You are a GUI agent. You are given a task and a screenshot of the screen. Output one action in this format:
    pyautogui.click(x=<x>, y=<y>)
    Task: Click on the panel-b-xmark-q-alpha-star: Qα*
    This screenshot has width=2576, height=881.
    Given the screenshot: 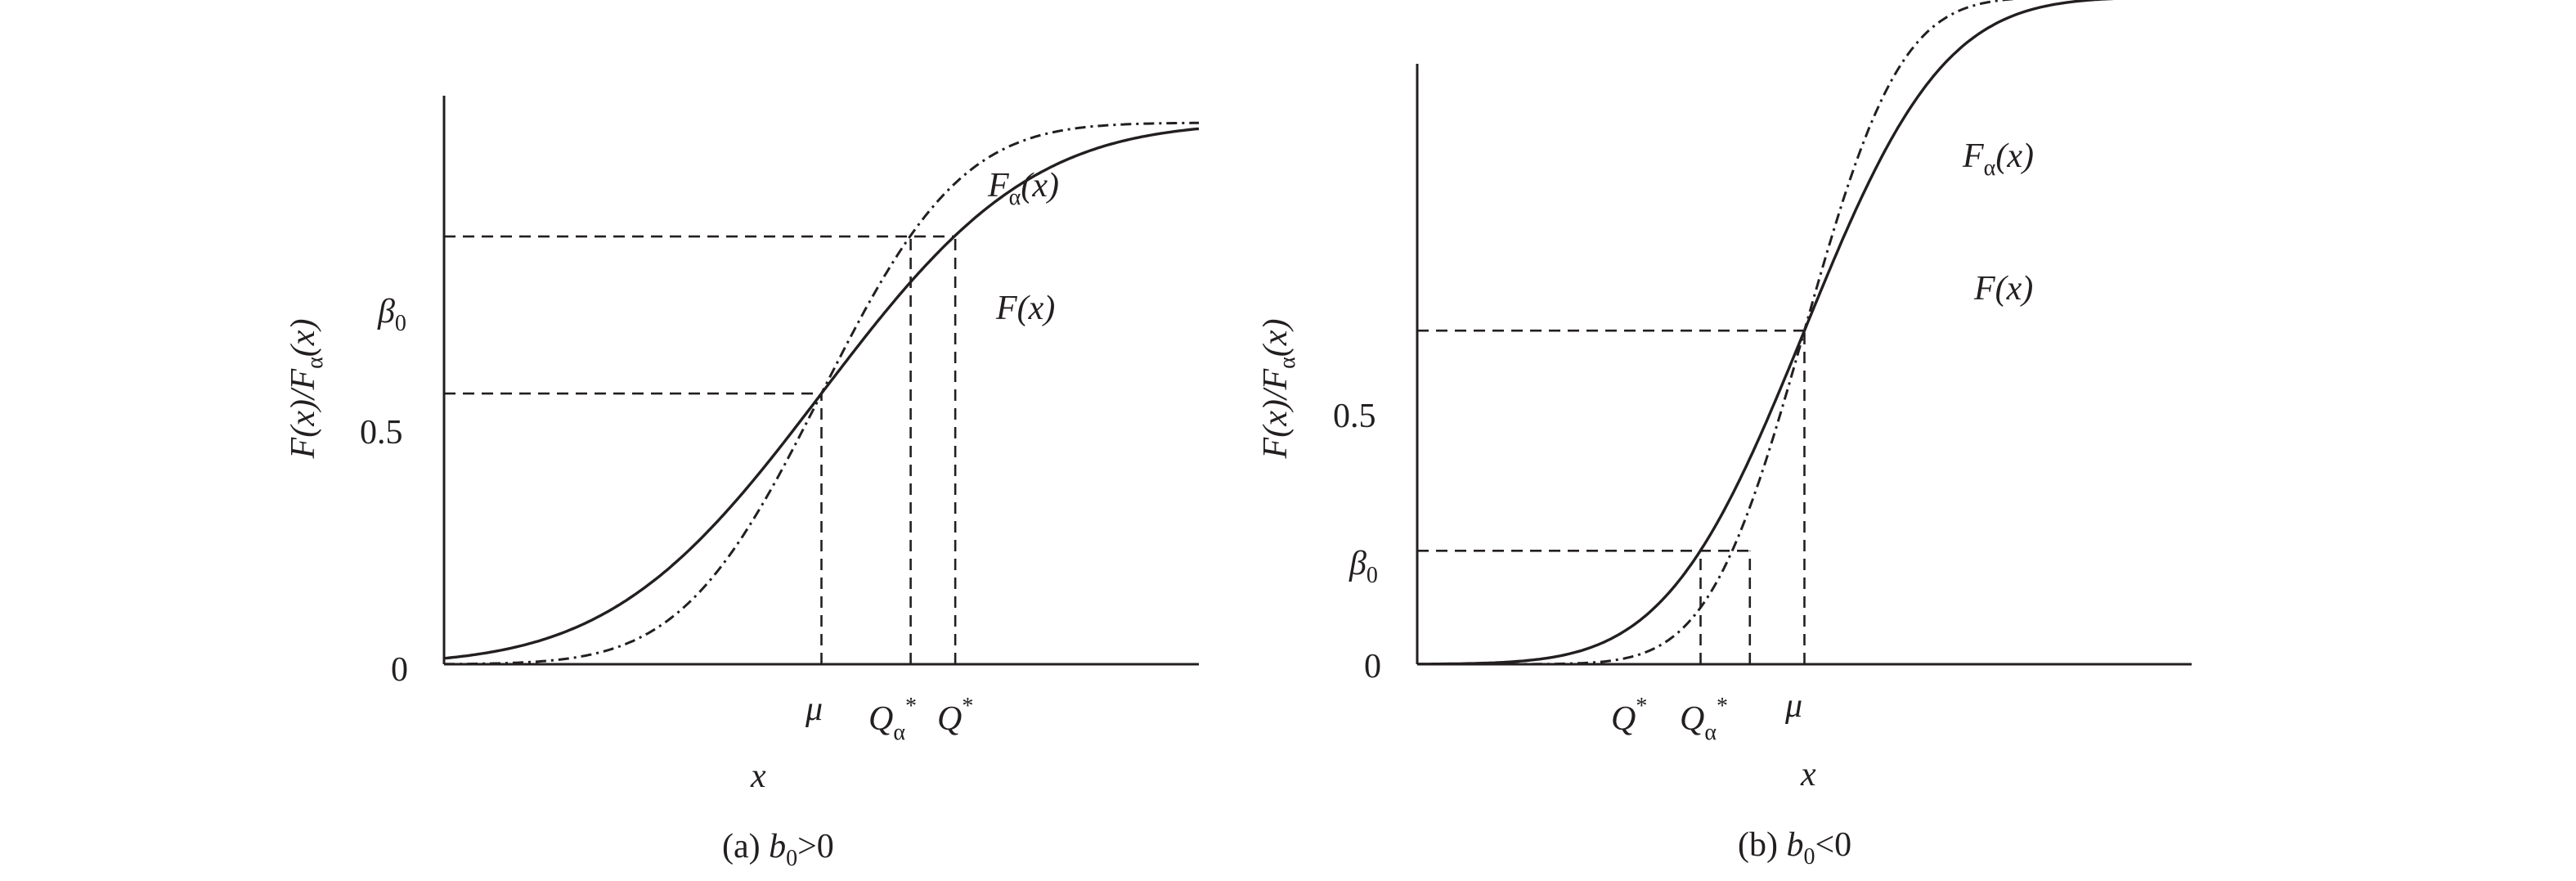 What is the action you would take?
    pyautogui.click(x=1704, y=720)
    